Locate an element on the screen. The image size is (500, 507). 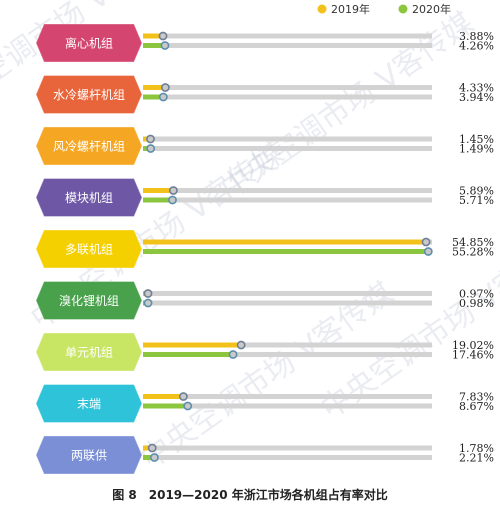
legend: 2019年 2020年 is located at coordinates (384, 9).